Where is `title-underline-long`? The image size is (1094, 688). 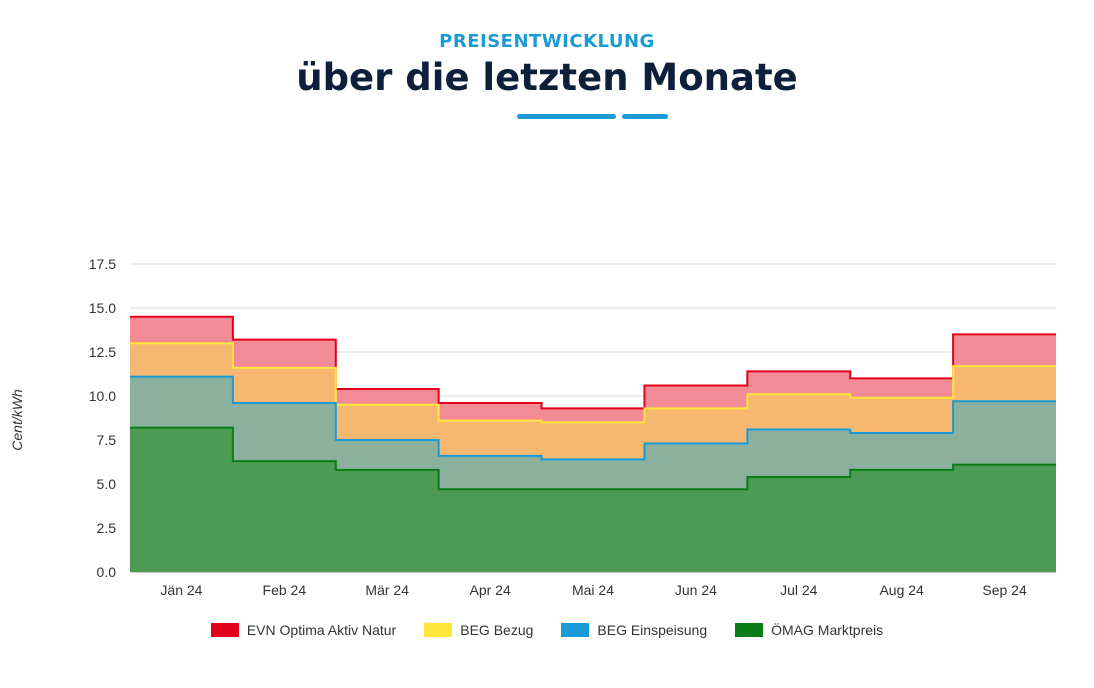
title-underline-long is located at coordinates (566, 116).